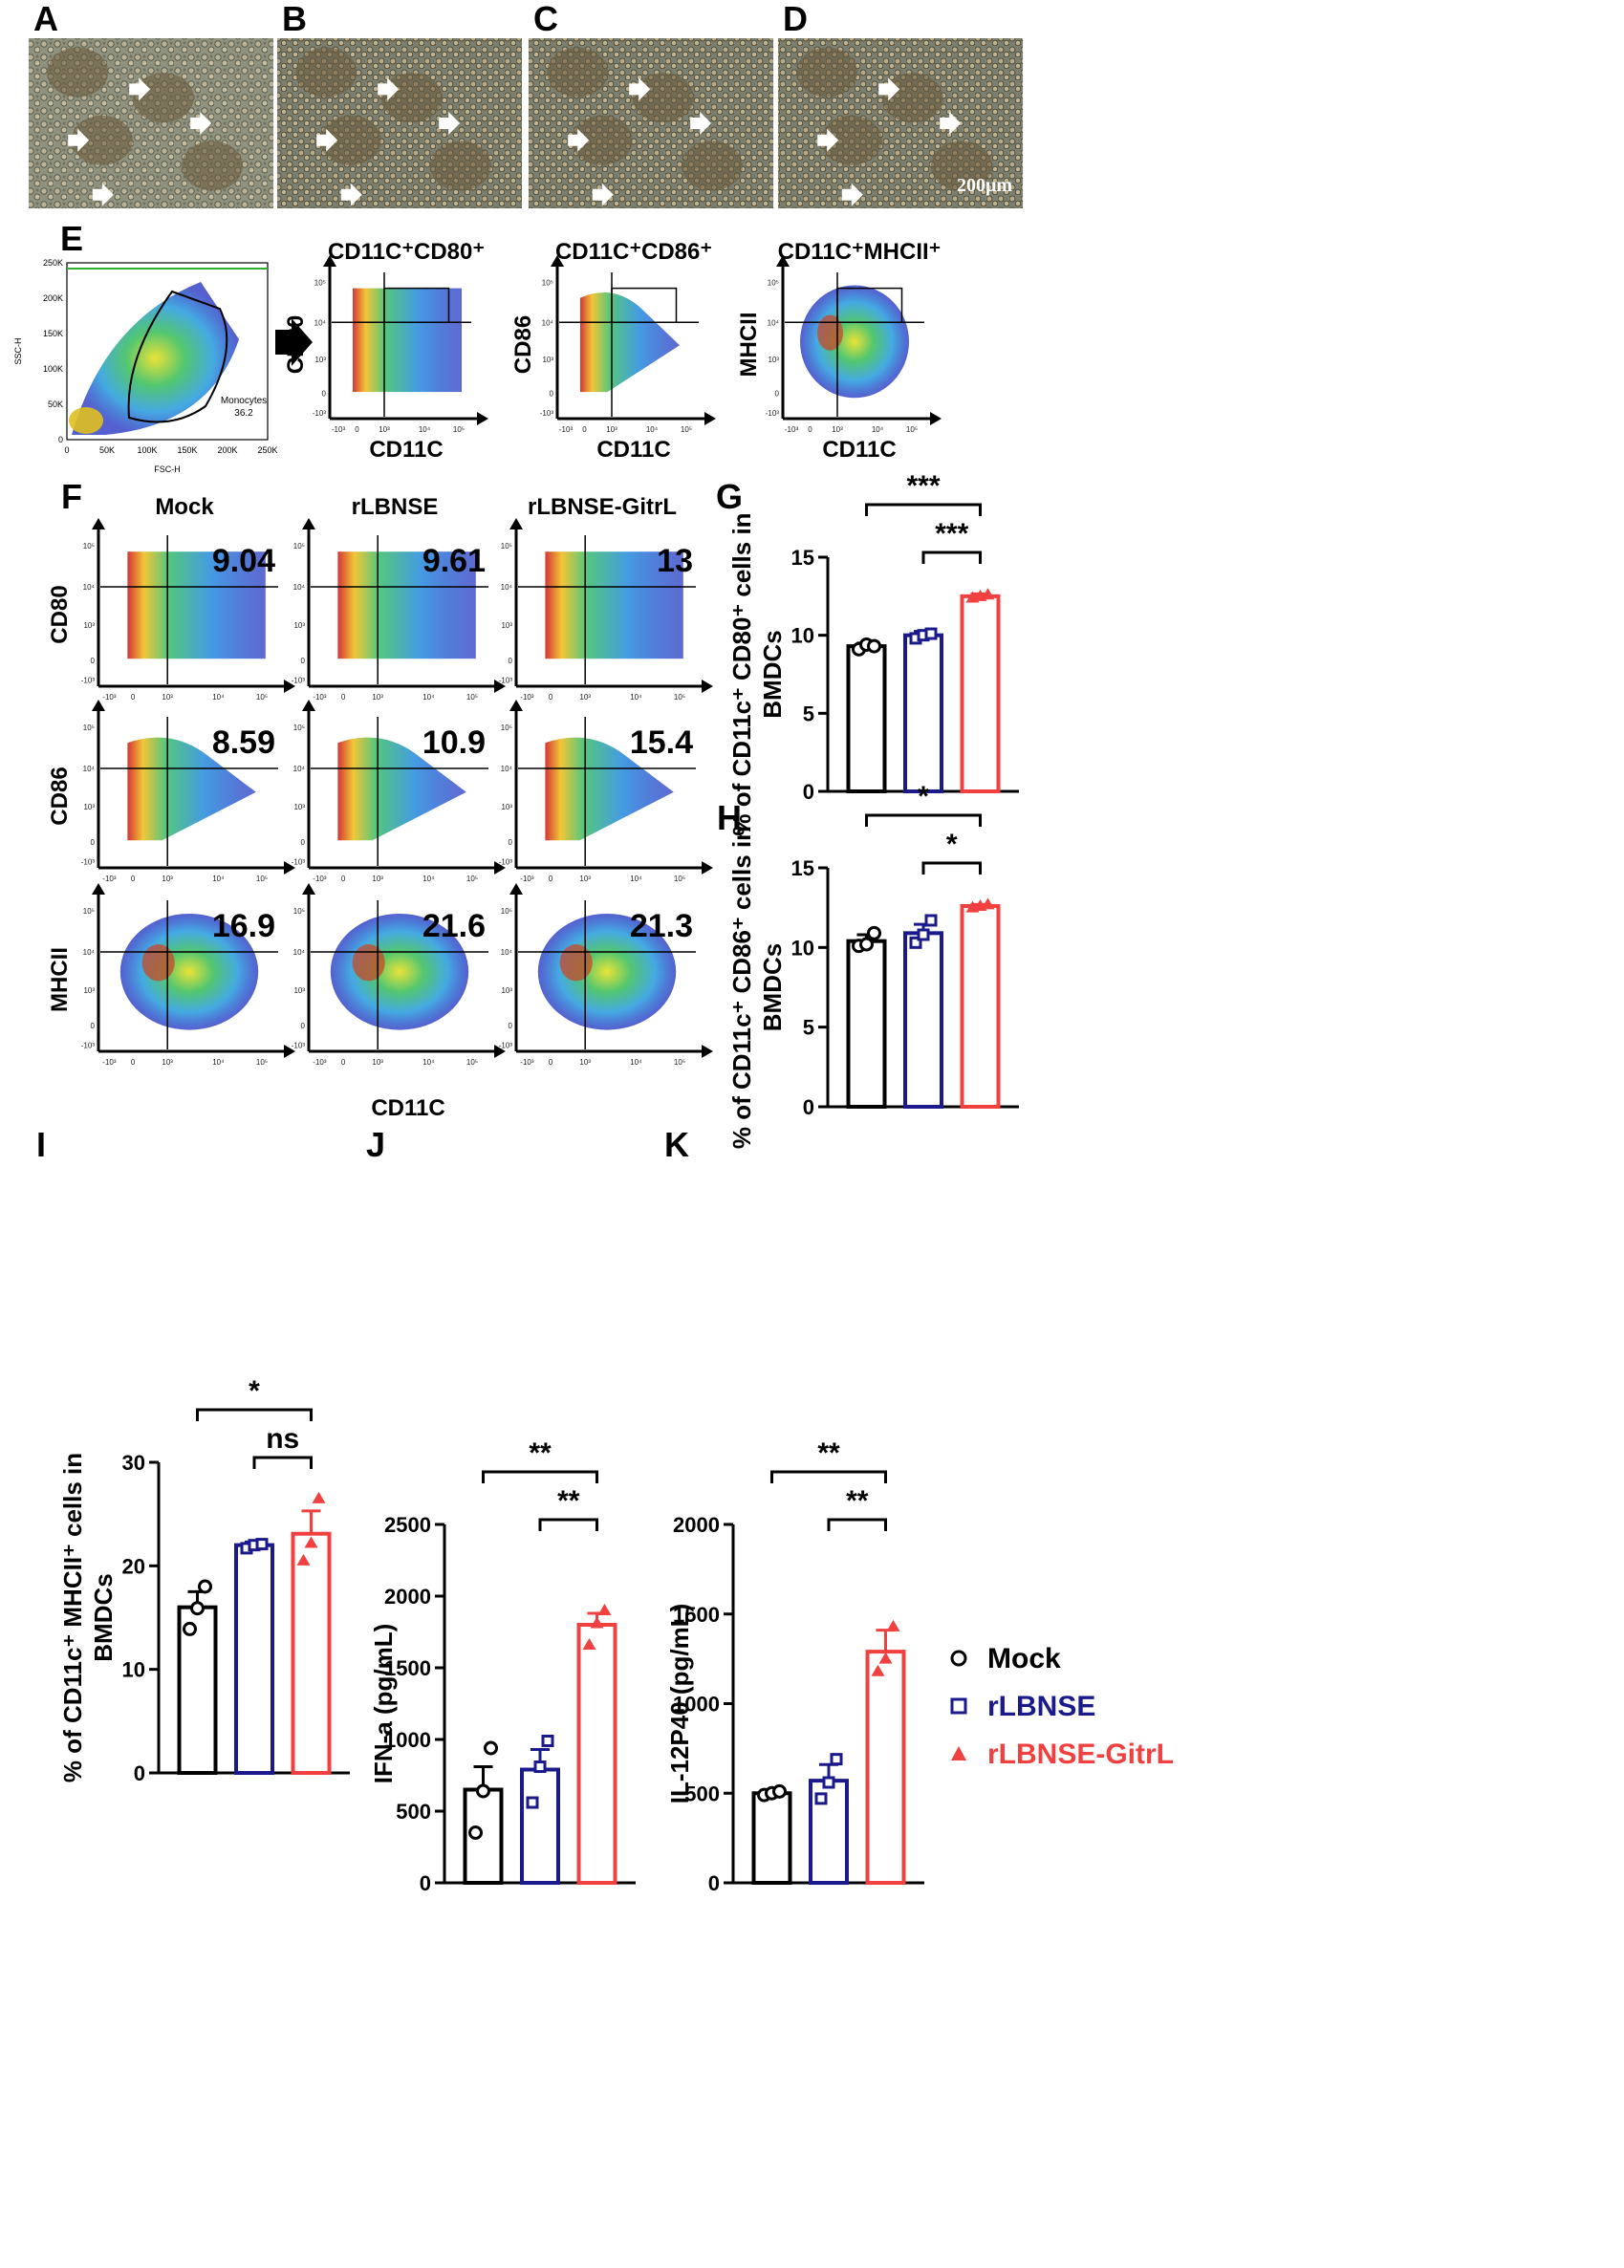 The height and width of the screenshot is (2268, 1624). What do you see at coordinates (796, 19) in the screenshot?
I see `panel-letter-D: D` at bounding box center [796, 19].